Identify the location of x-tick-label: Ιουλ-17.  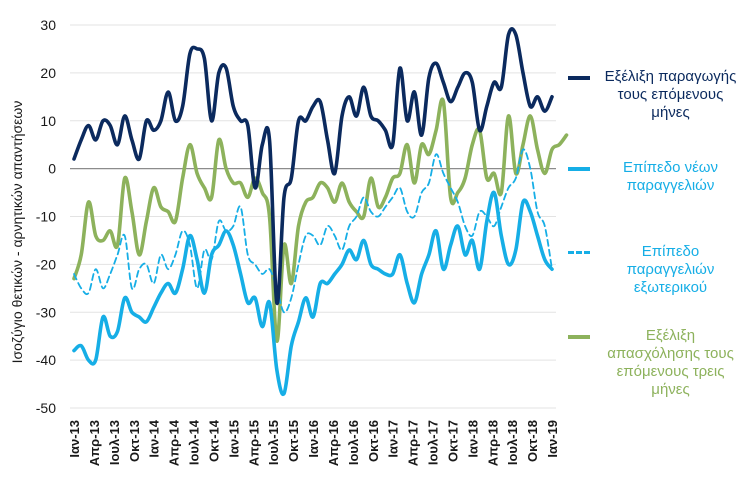
(433, 442).